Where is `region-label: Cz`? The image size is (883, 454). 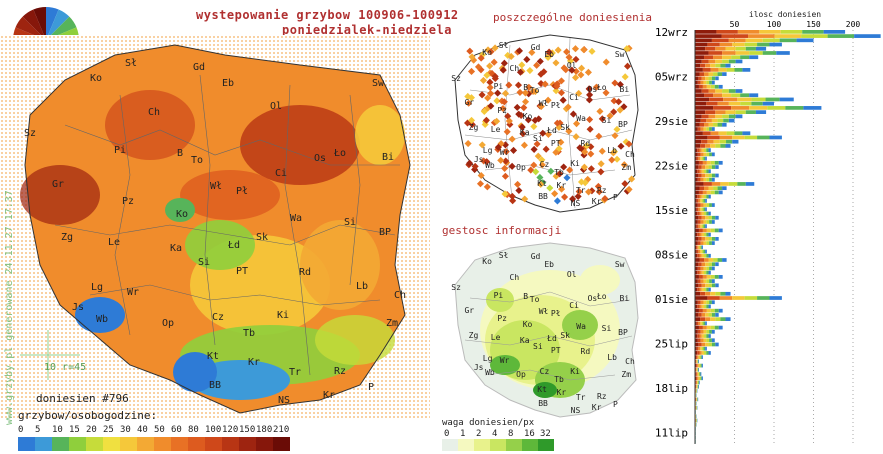 region-label: Cz is located at coordinates (218, 317).